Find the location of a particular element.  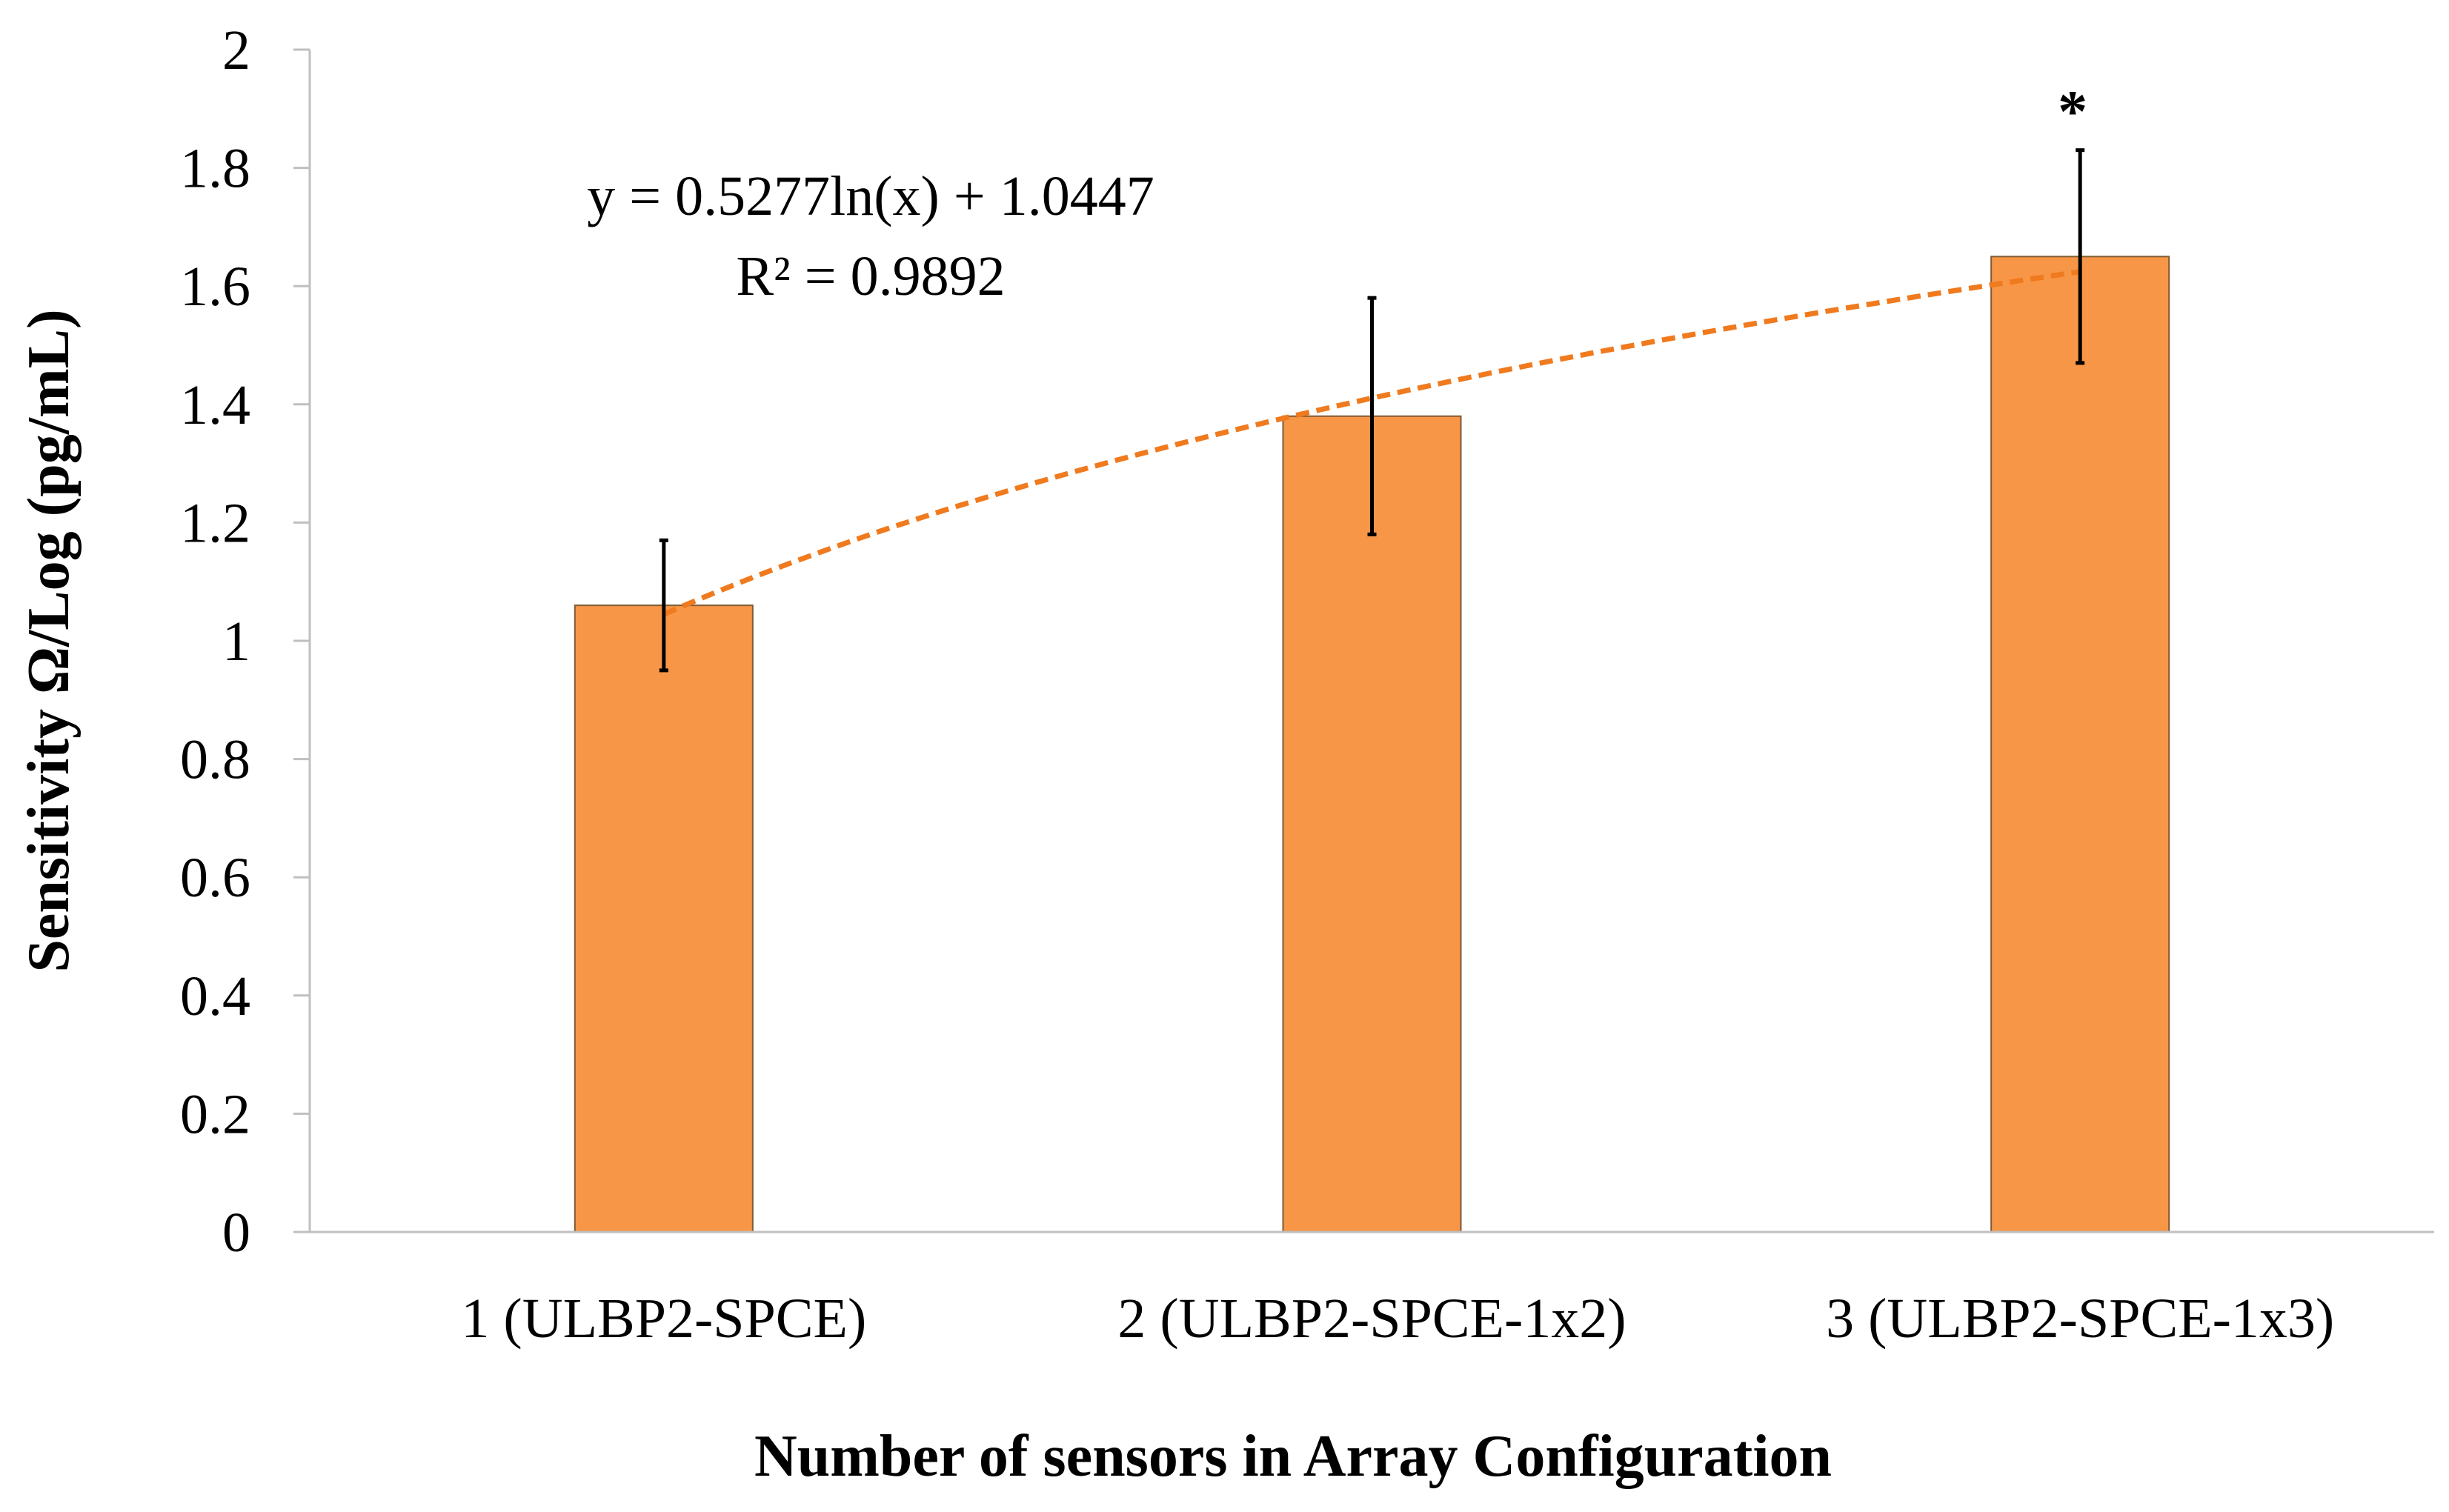

x-axis-title: Number of sensors in Array Configuration is located at coordinates (1293, 1456).